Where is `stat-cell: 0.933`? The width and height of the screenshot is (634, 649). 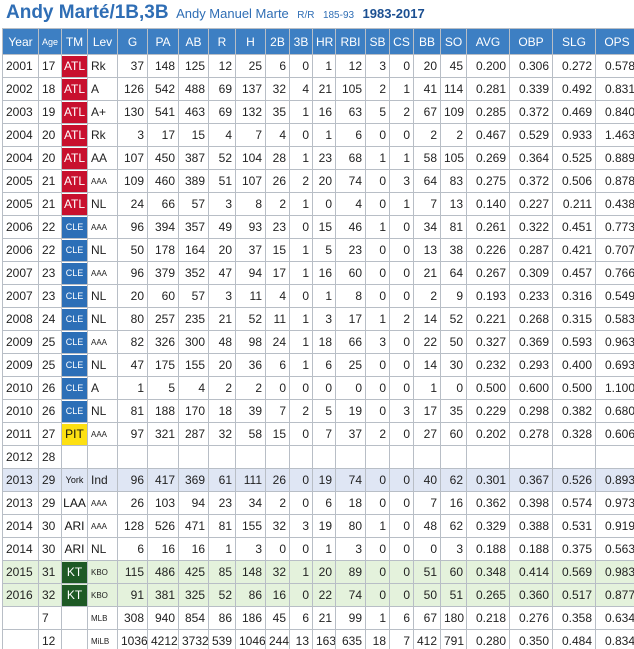
stat-cell: 0.933 is located at coordinates (574, 135).